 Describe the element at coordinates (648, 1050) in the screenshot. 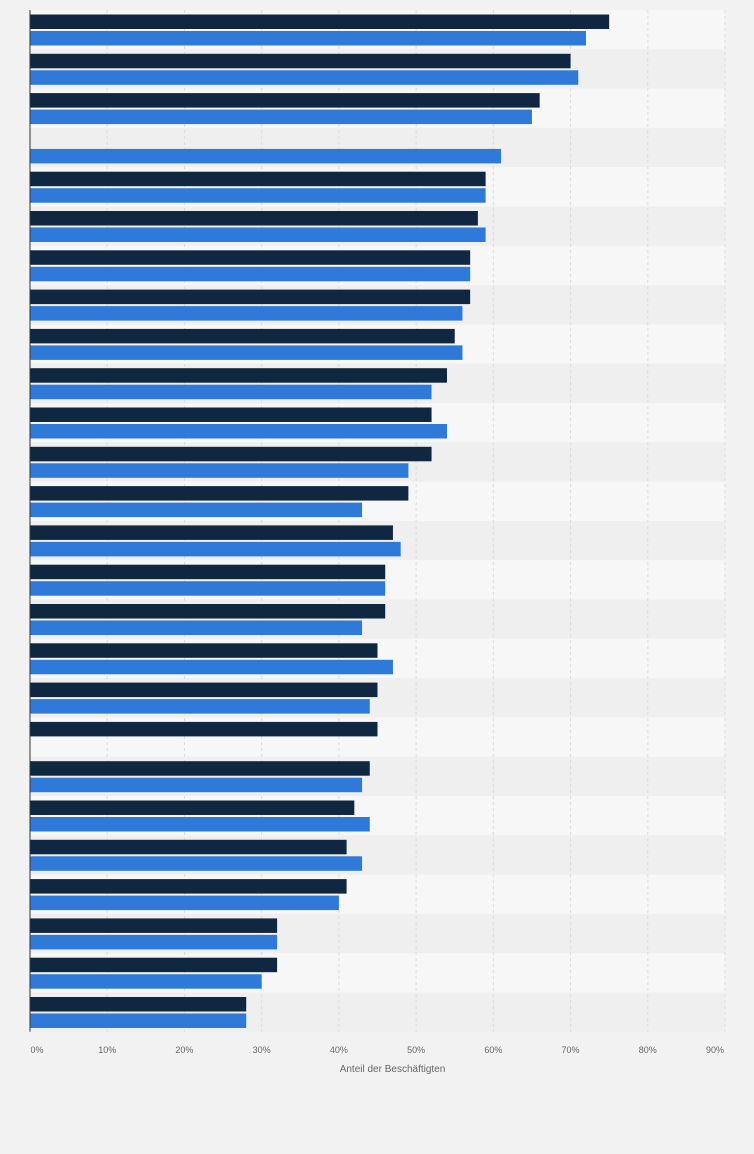

I see `x-tick-label: 80%` at that location.